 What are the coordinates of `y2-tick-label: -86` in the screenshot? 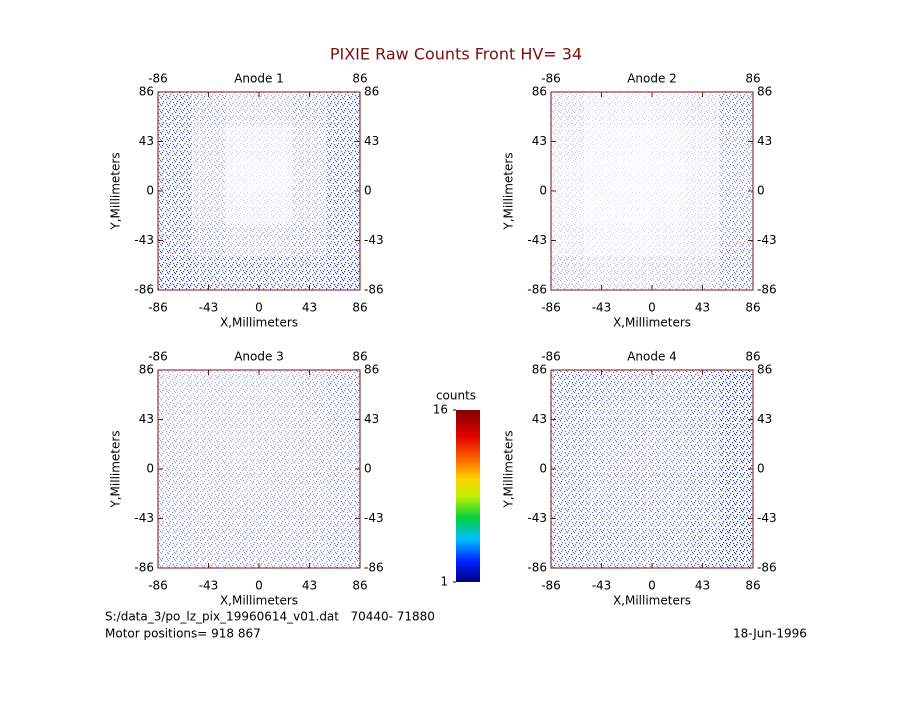 It's located at (767, 568).